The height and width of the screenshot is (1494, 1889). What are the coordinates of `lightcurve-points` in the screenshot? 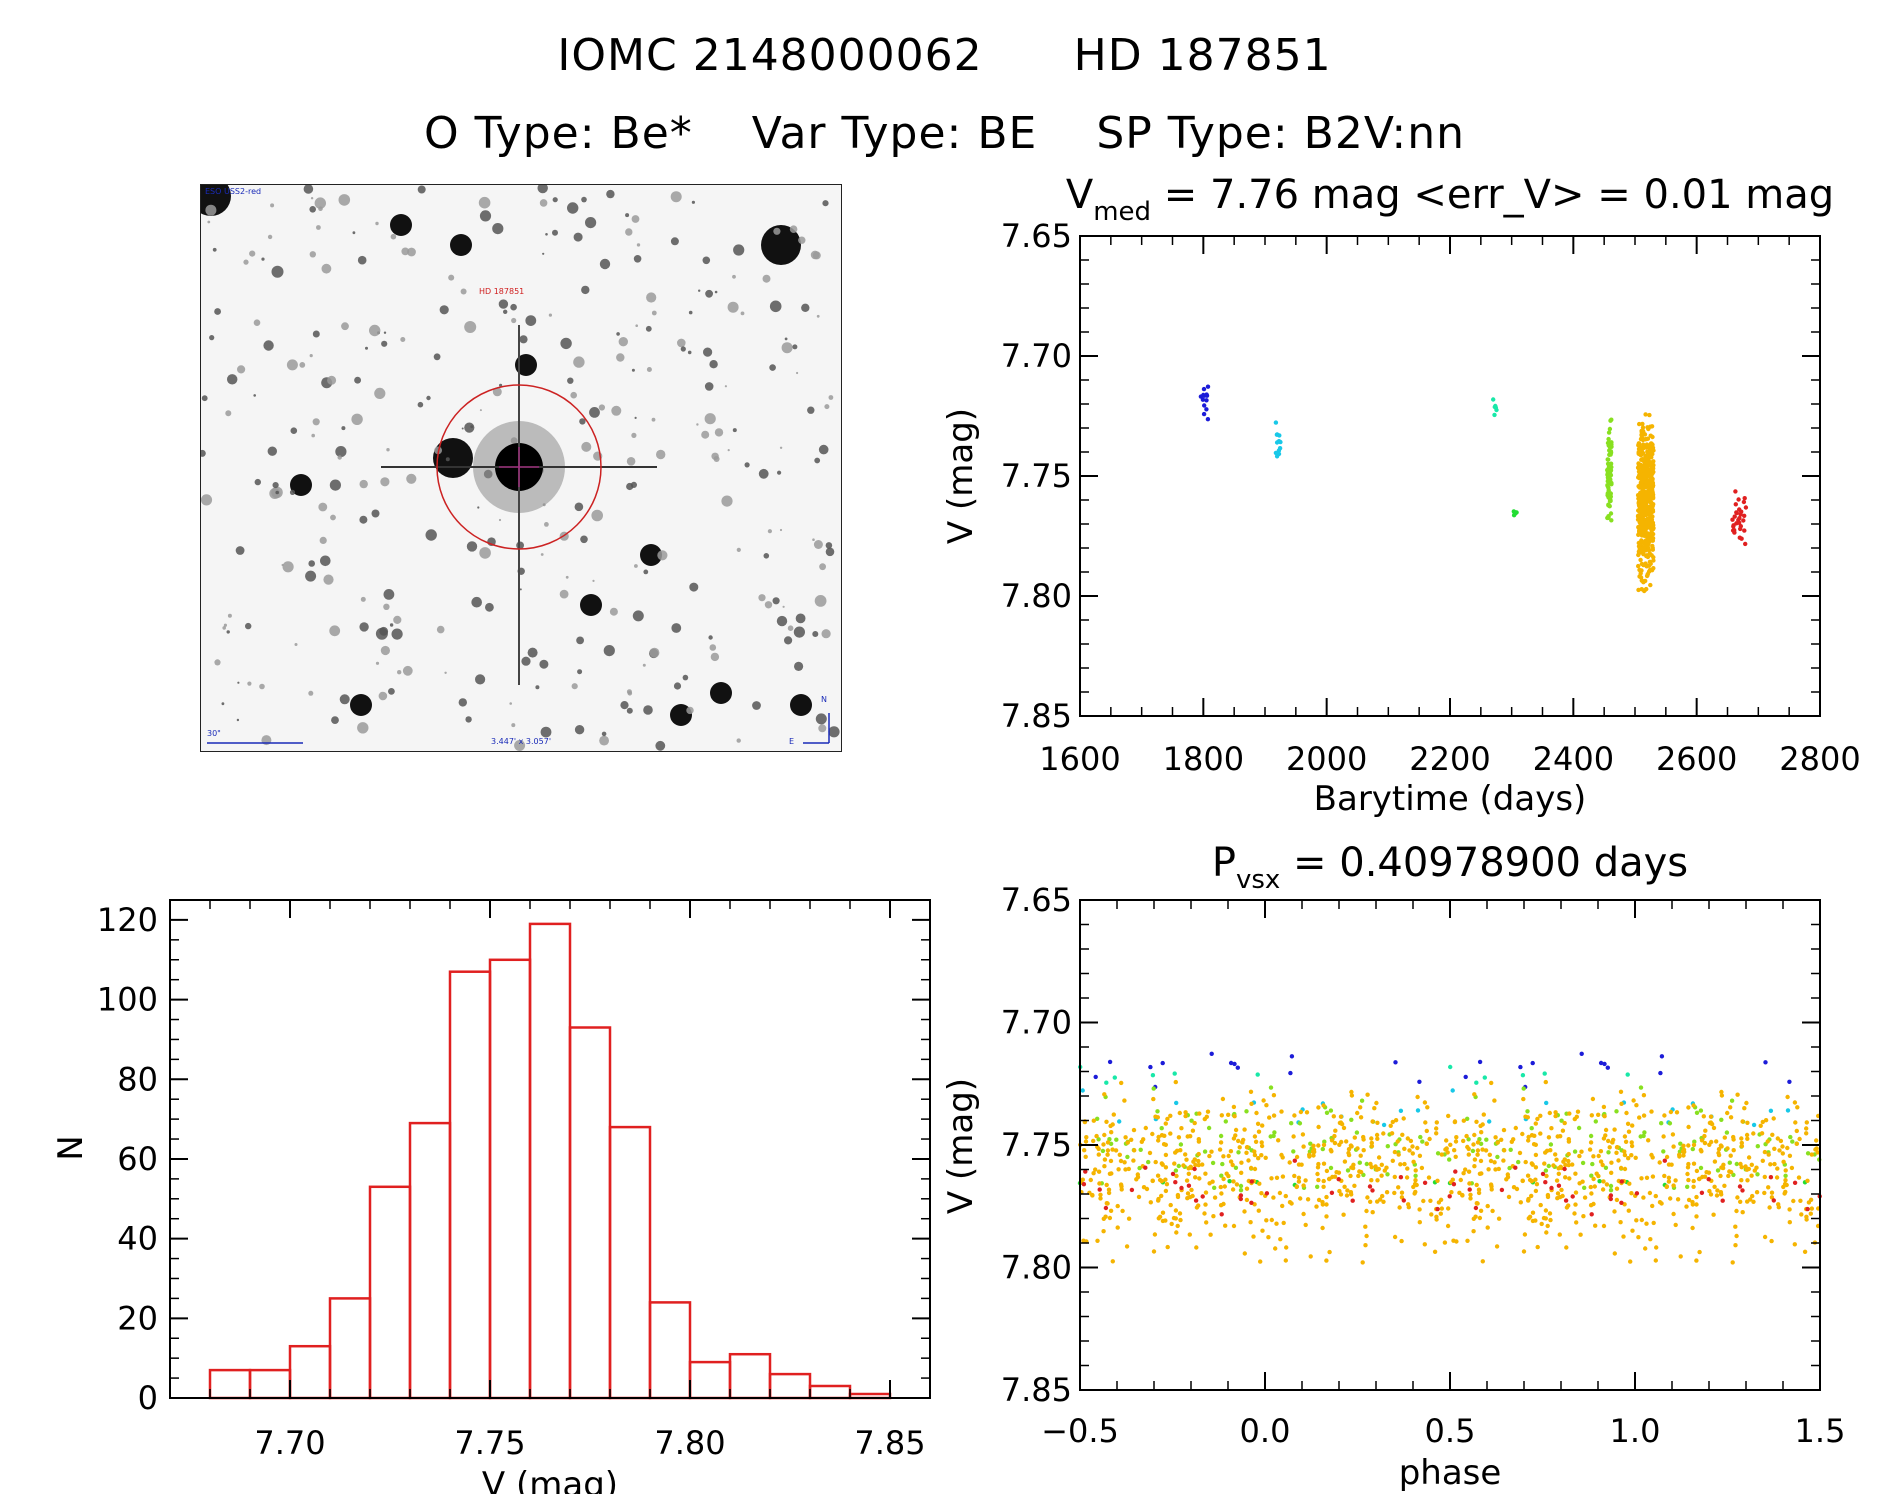 It's located at (1473, 489).